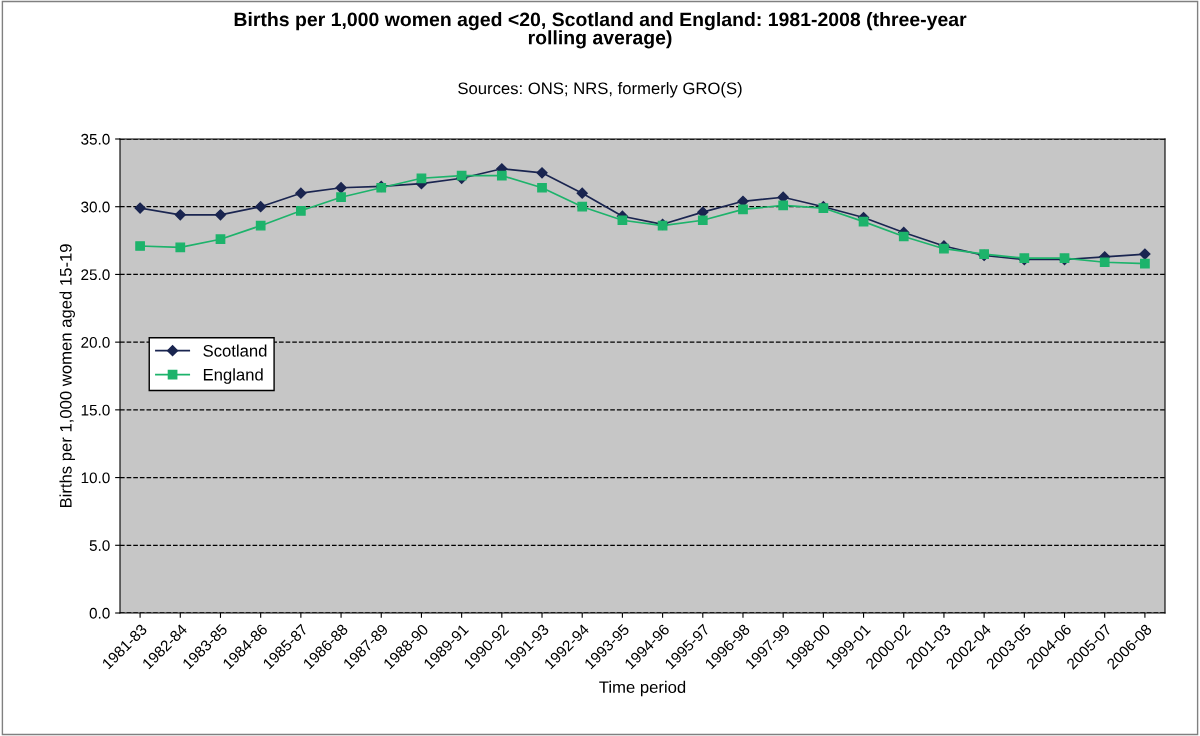 Image resolution: width=1200 pixels, height=736 pixels. I want to click on y-tick-label: 25.0, so click(95, 275).